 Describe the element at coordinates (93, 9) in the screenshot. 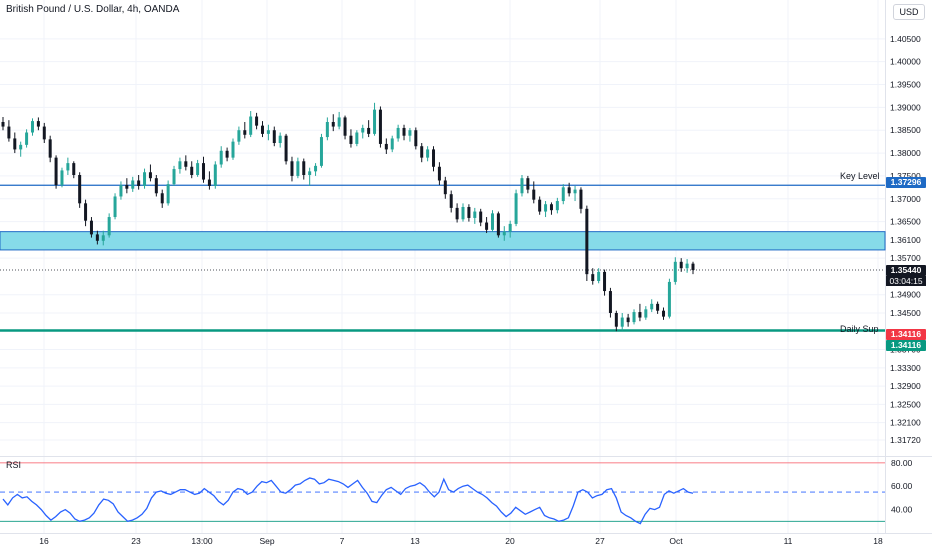

I see `chart-title: British Pound / U.S. Dollar, 4h, OANDA` at that location.